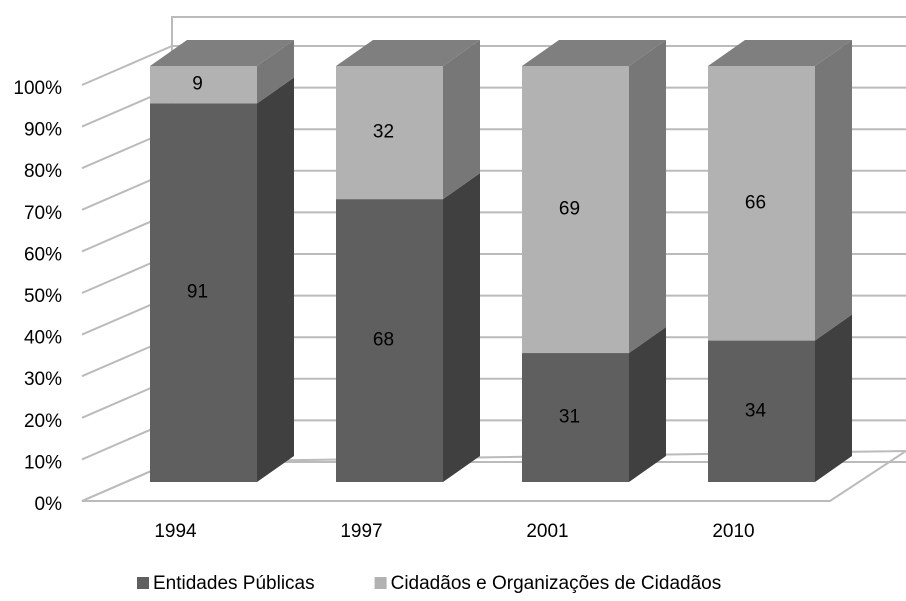 The width and height of the screenshot is (906, 601). What do you see at coordinates (556, 583) in the screenshot?
I see `legend-label: Cidadãos e Organizações de Cidadãos` at bounding box center [556, 583].